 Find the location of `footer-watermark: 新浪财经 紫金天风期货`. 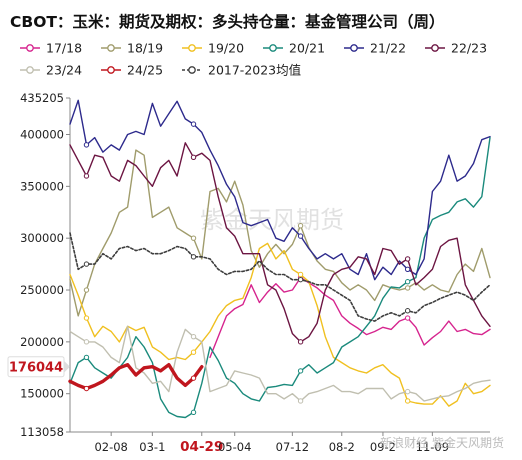

footer-watermark: 新浪财经 紫金天风期货 is located at coordinates (442, 442).